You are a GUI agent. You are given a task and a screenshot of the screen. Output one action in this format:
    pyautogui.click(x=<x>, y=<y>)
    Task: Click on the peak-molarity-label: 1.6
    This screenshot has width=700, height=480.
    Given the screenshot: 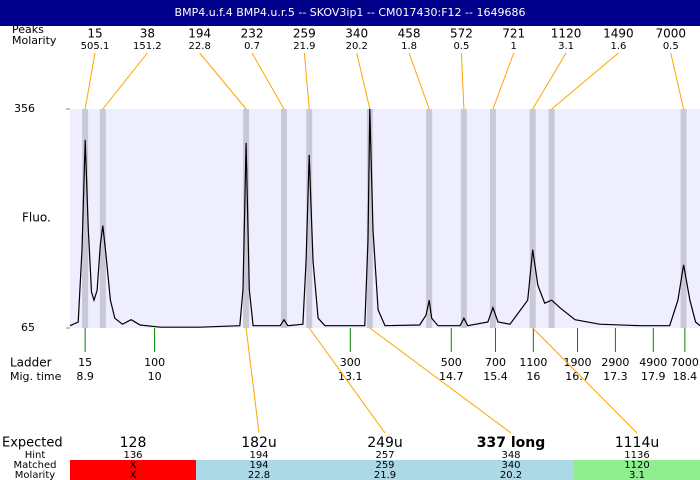 What is the action you would take?
    pyautogui.click(x=618, y=46)
    